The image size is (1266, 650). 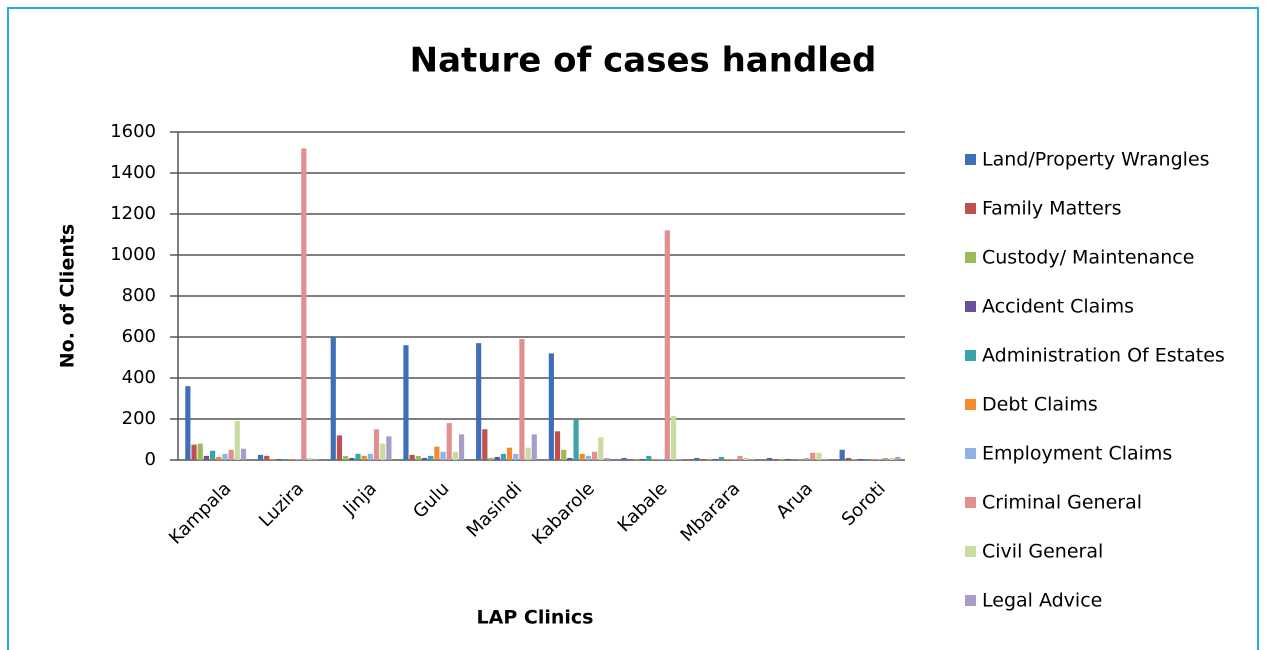 I want to click on legend-label: Employment Claims, so click(x=1077, y=454).